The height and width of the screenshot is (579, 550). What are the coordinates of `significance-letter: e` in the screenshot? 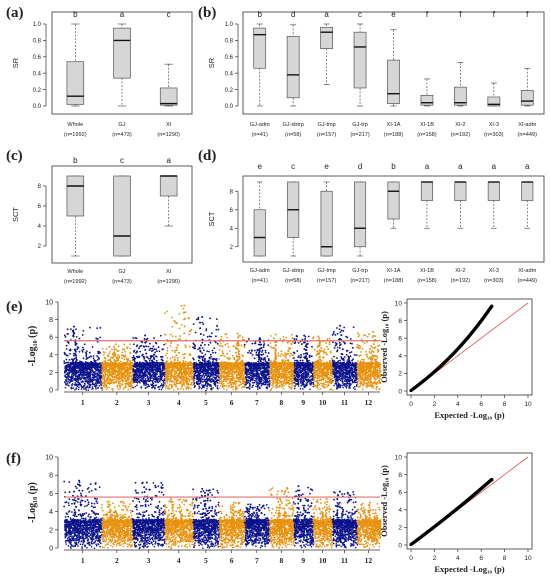 It's located at (393, 14).